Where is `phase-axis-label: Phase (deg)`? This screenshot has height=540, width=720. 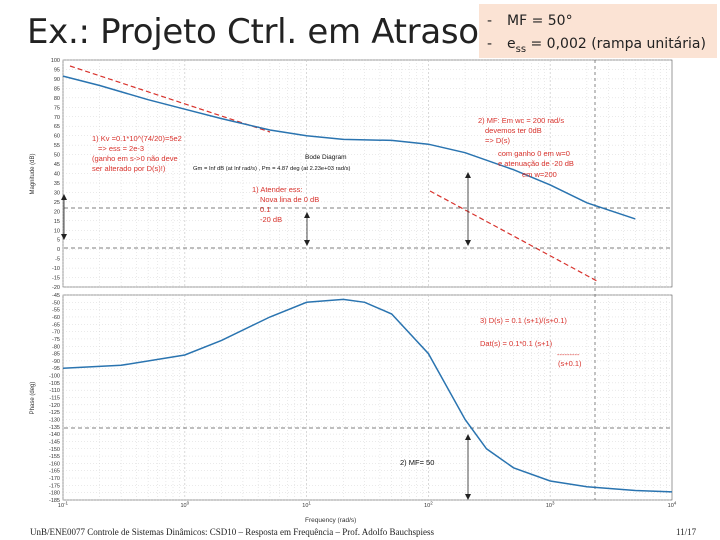 phase-axis-label: Phase (deg) is located at coordinates (33, 398).